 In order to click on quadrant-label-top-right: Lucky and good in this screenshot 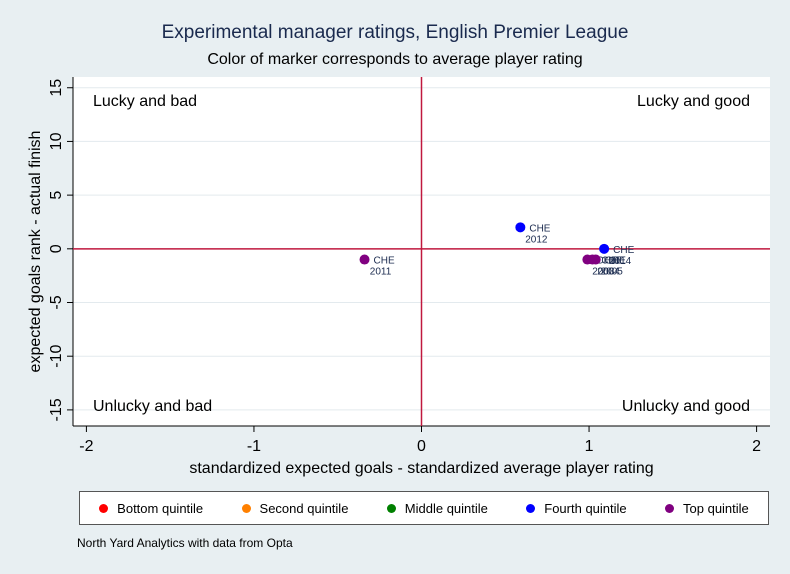, I will do `click(693, 101)`.